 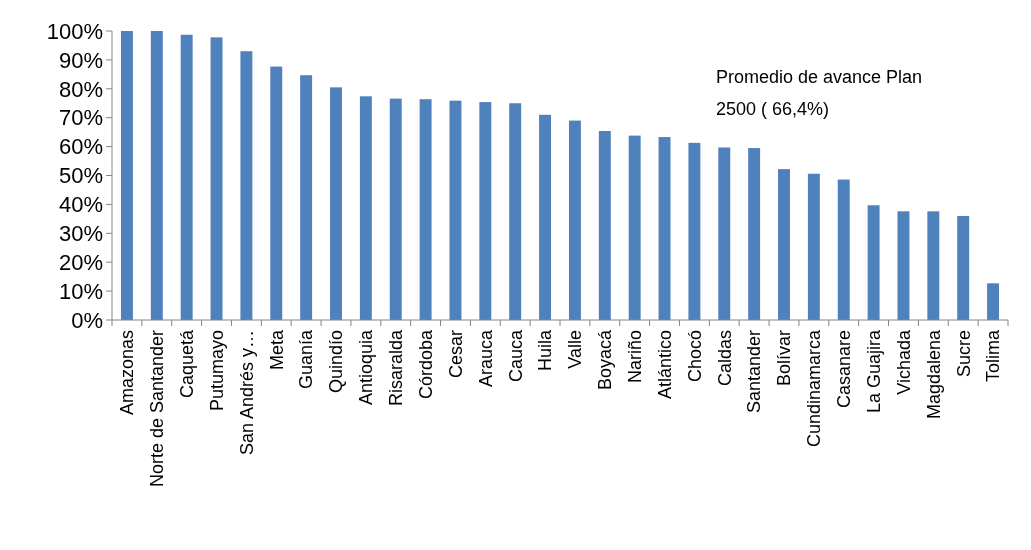 What do you see at coordinates (87, 320) in the screenshot?
I see `y-tick-label: 0%` at bounding box center [87, 320].